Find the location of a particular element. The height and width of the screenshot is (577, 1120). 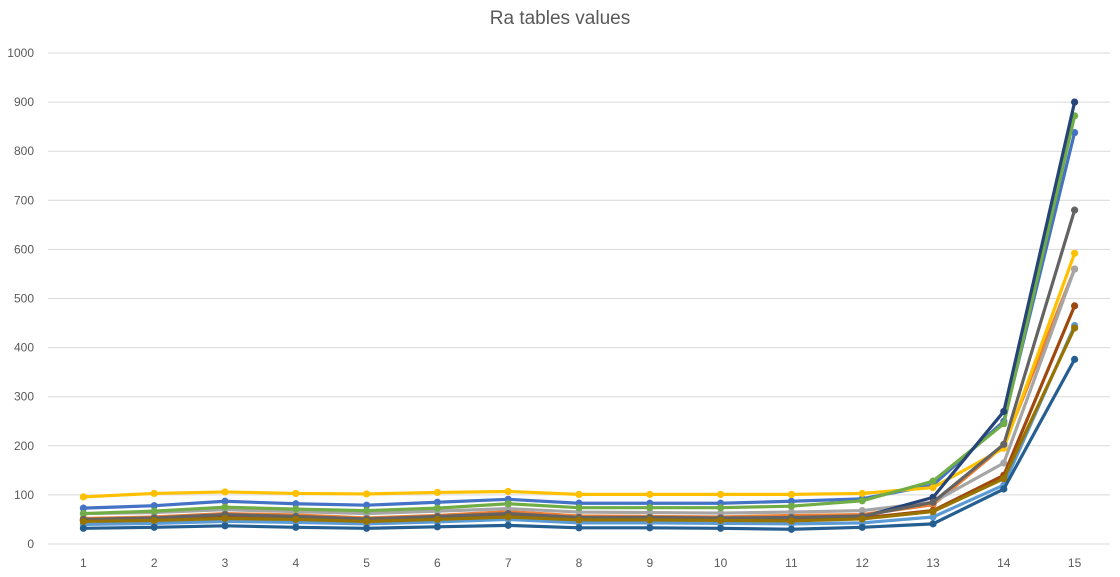

y-tick-label: 800 is located at coordinates (24, 151).